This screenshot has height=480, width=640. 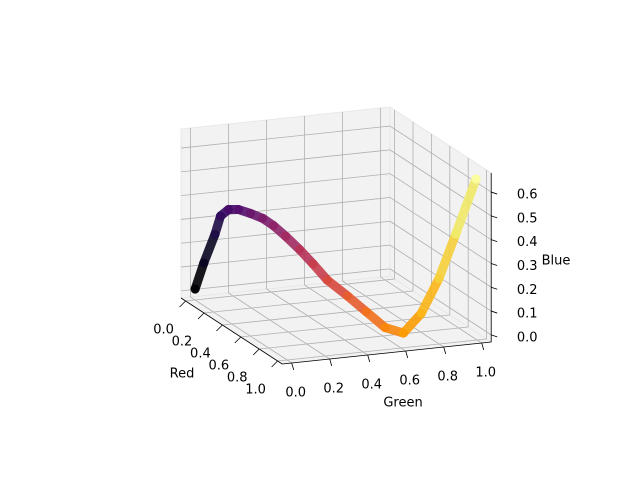 What do you see at coordinates (333, 389) in the screenshot?
I see `y-tick-label: 0.2` at bounding box center [333, 389].